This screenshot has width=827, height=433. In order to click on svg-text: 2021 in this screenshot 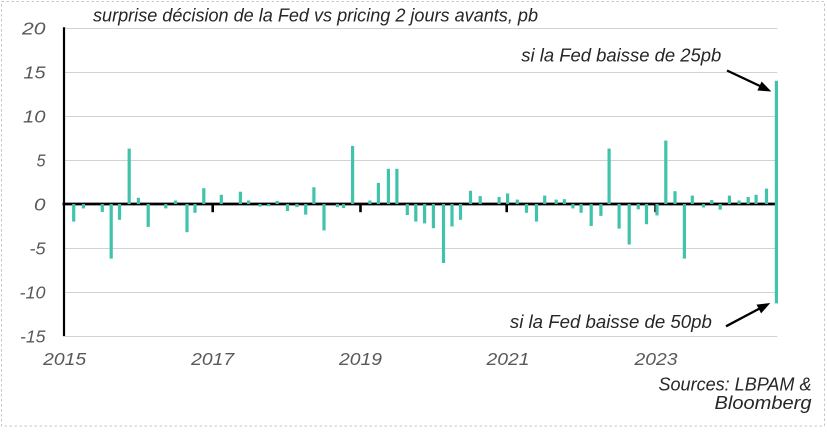, I will do `click(507, 359)`.